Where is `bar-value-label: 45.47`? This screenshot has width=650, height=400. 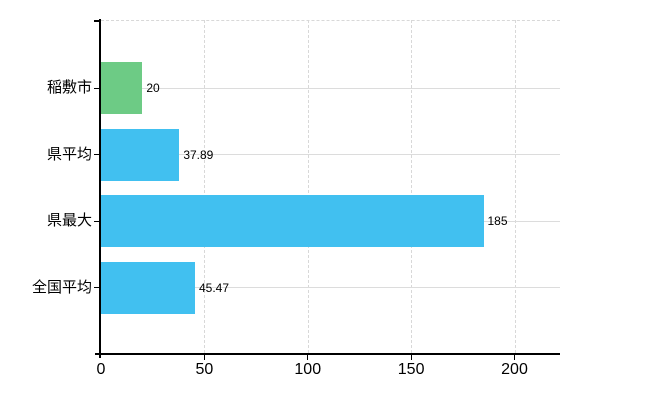 bar-value-label: 45.47 is located at coordinates (214, 287).